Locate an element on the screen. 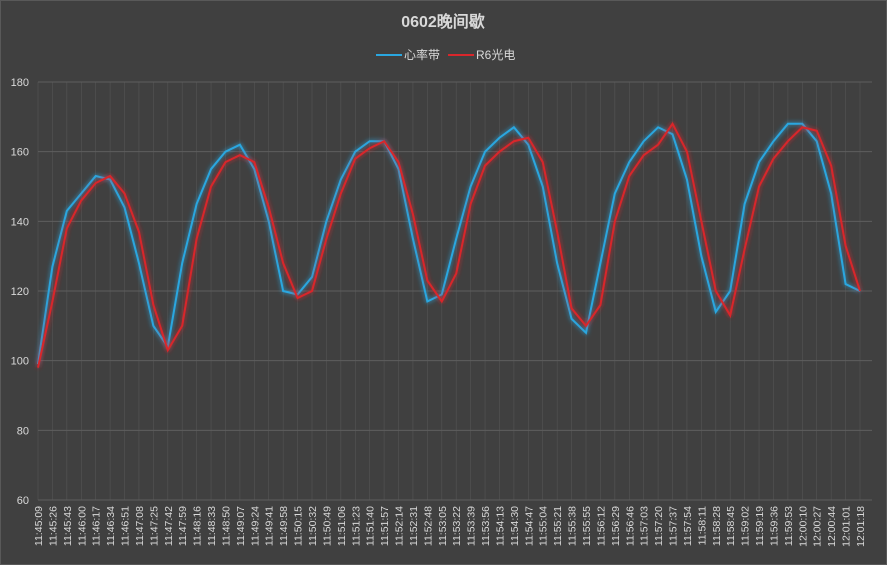 The height and width of the screenshot is (565, 887). x-tick-label: 11:47:25 is located at coordinates (154, 526).